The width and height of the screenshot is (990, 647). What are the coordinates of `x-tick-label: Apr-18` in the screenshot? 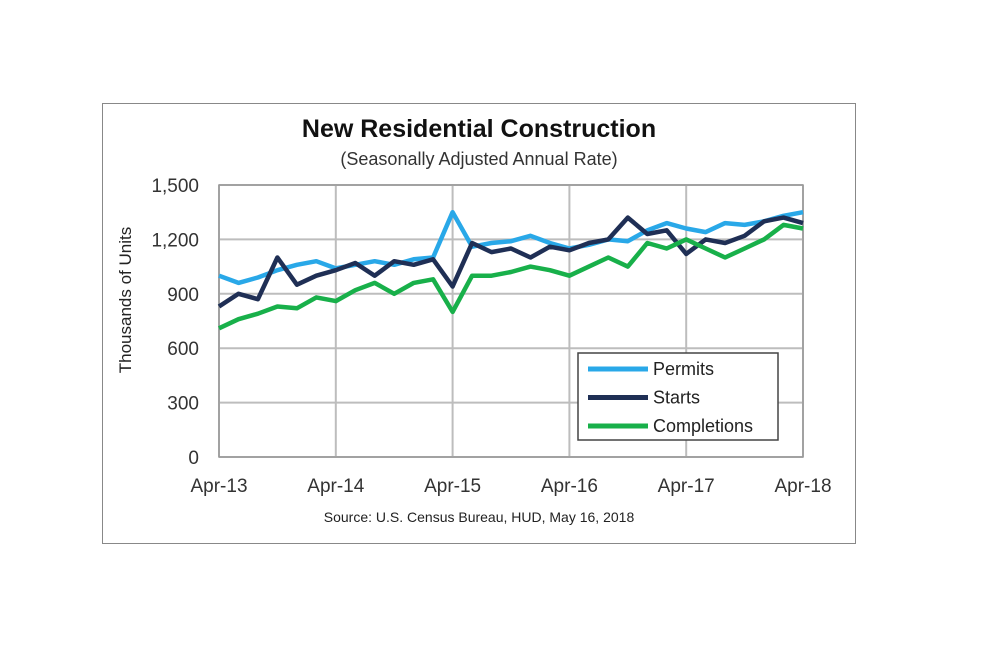 It's located at (802, 486).